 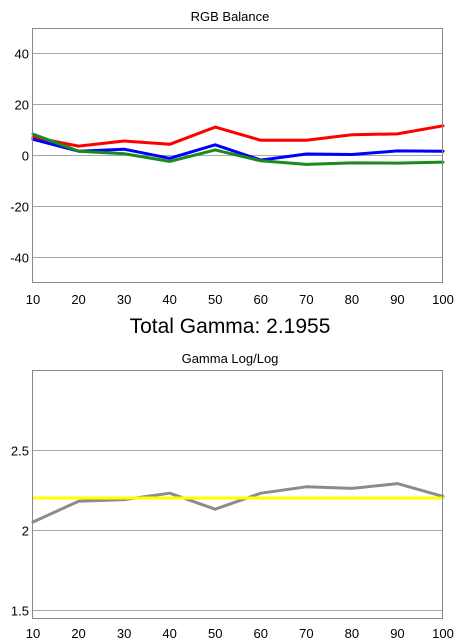 I want to click on total-gamma-label: Total Gamma: 2.1955, so click(x=230, y=326).